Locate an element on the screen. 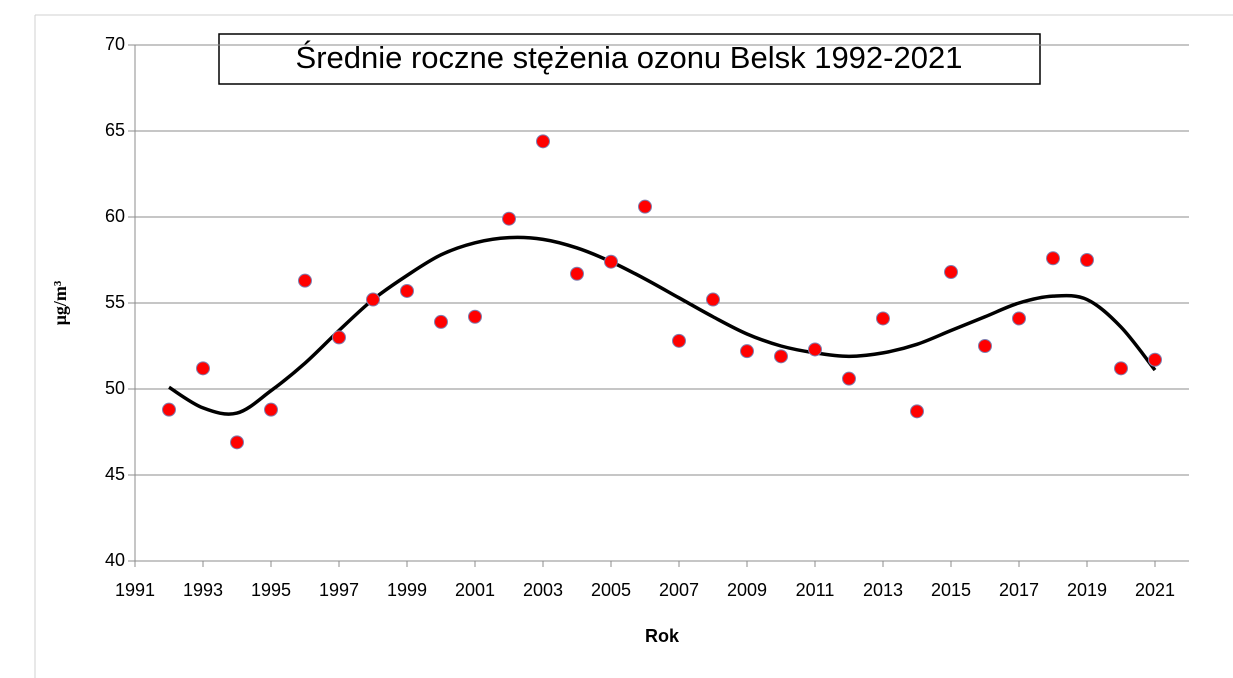 Image resolution: width=1233 pixels, height=678 pixels. x-tick-label: 2005 is located at coordinates (611, 590).